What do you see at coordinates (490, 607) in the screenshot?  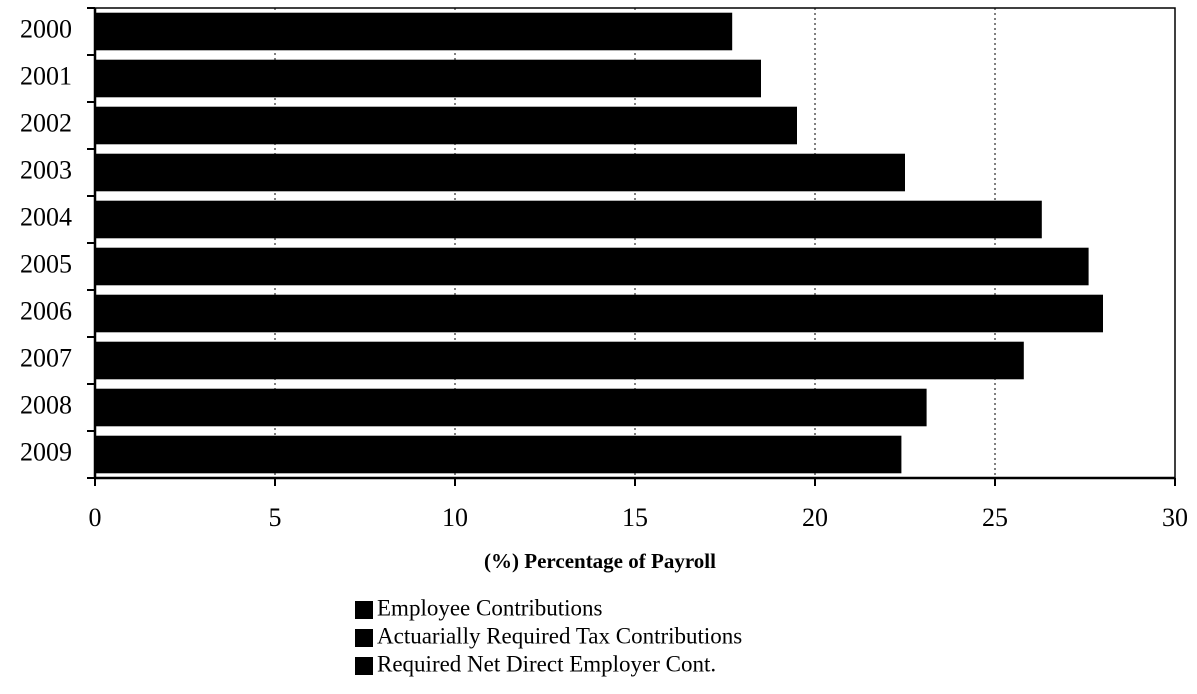 I see `legend-label: Employee Contributions` at bounding box center [490, 607].